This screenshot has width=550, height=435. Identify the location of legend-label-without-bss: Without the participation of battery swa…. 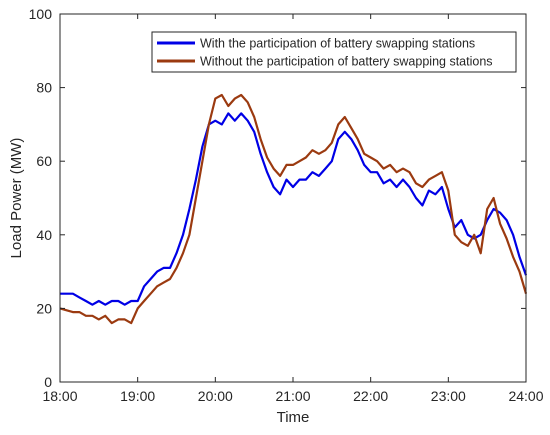
(346, 62).